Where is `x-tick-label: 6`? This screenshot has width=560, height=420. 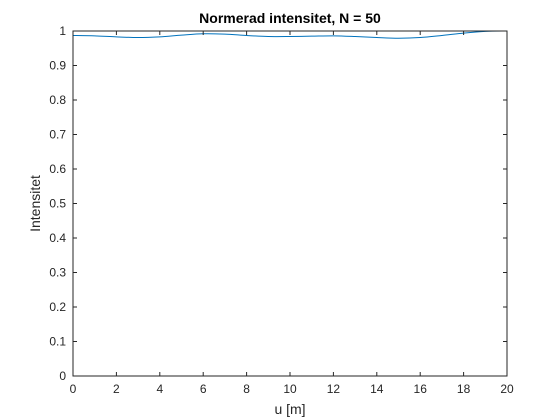 x-tick-label: 6 is located at coordinates (203, 389).